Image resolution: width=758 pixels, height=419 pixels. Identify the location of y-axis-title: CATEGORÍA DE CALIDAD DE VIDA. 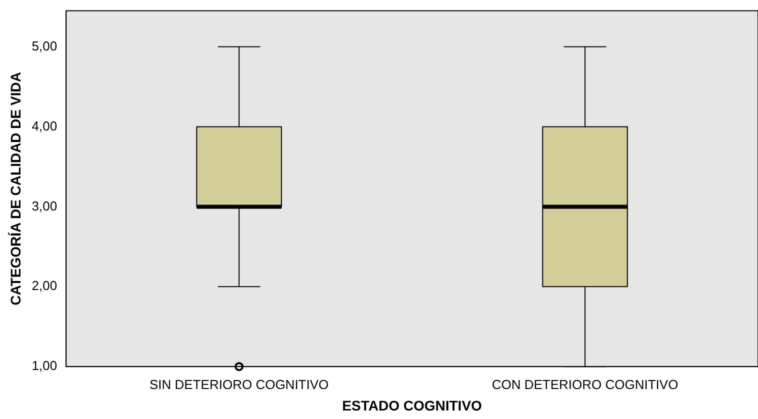
(15, 189).